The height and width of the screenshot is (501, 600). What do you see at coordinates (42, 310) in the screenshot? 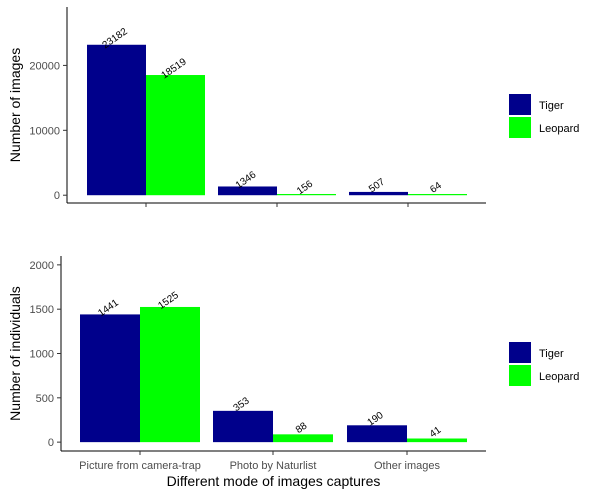
I see `y-tick-label: 1500` at bounding box center [42, 310].